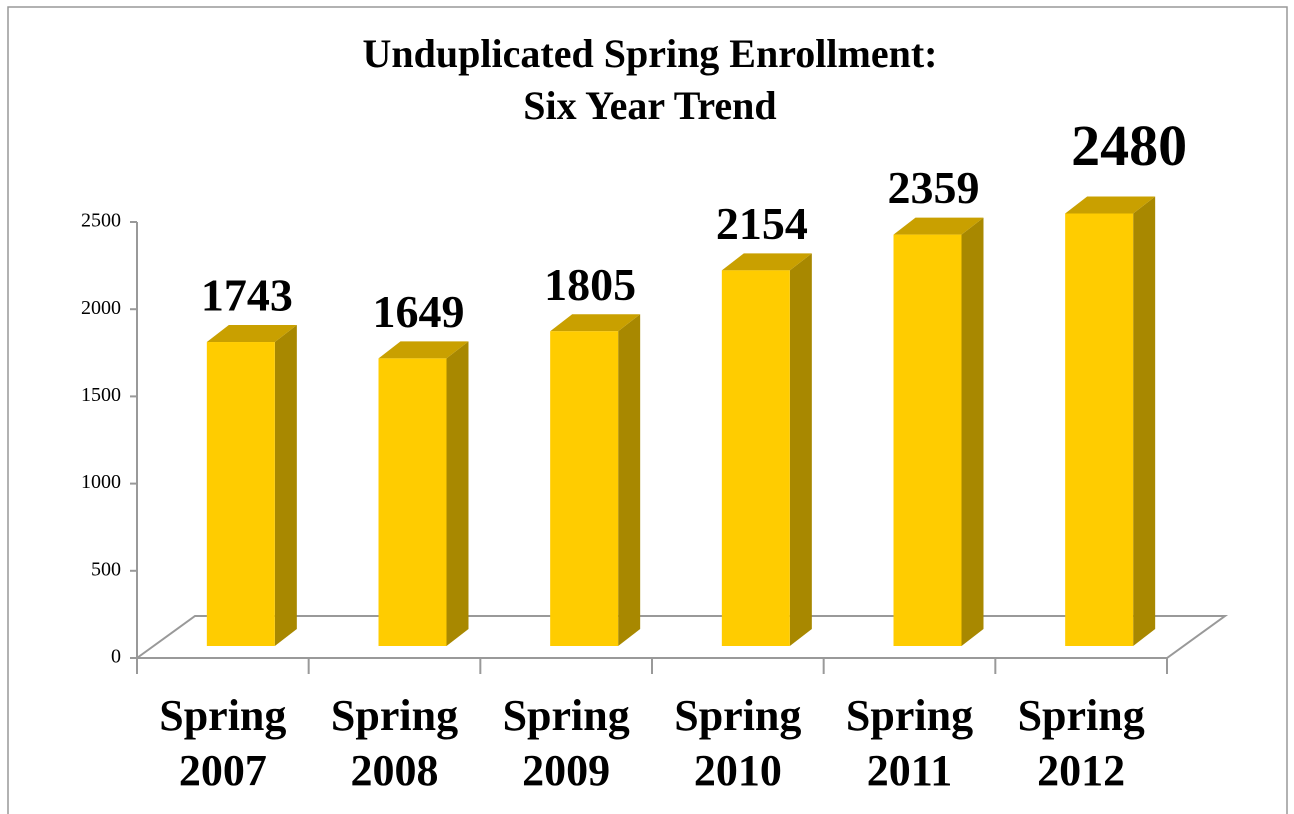  What do you see at coordinates (650, 53) in the screenshot?
I see `chart-title: Unduplicated Spring Enrollment:` at bounding box center [650, 53].